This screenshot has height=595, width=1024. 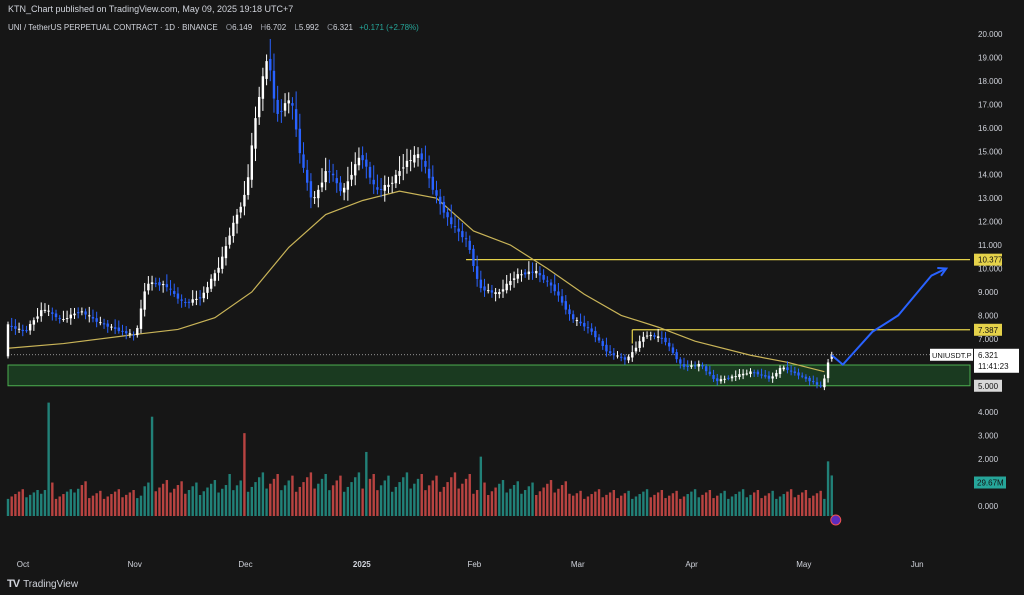 I want to click on ohlc-open-key: O, so click(x=229, y=27).